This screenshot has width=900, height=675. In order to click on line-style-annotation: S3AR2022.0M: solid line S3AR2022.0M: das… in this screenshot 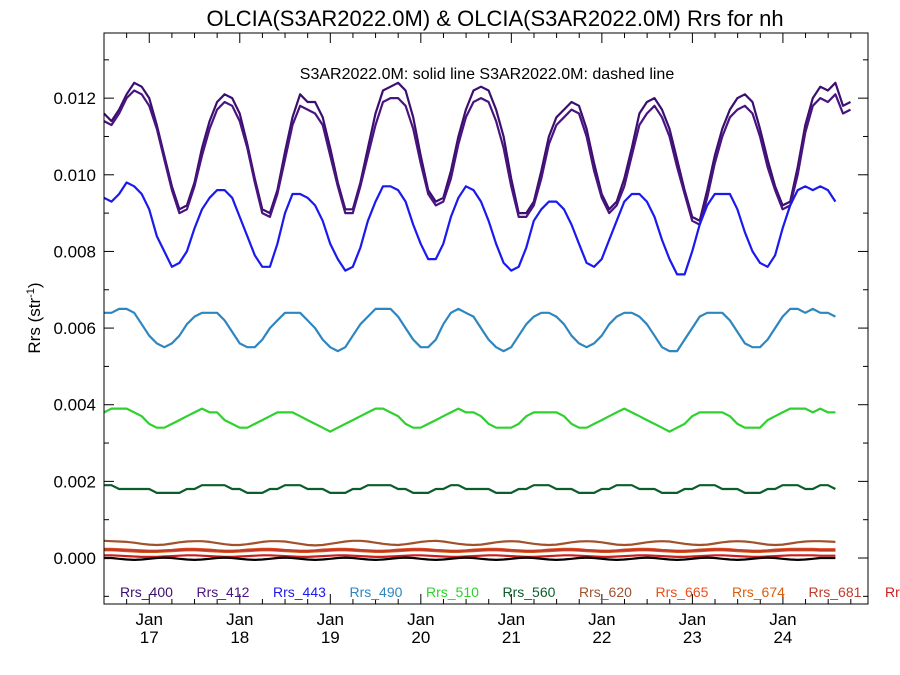, I will do `click(487, 74)`.